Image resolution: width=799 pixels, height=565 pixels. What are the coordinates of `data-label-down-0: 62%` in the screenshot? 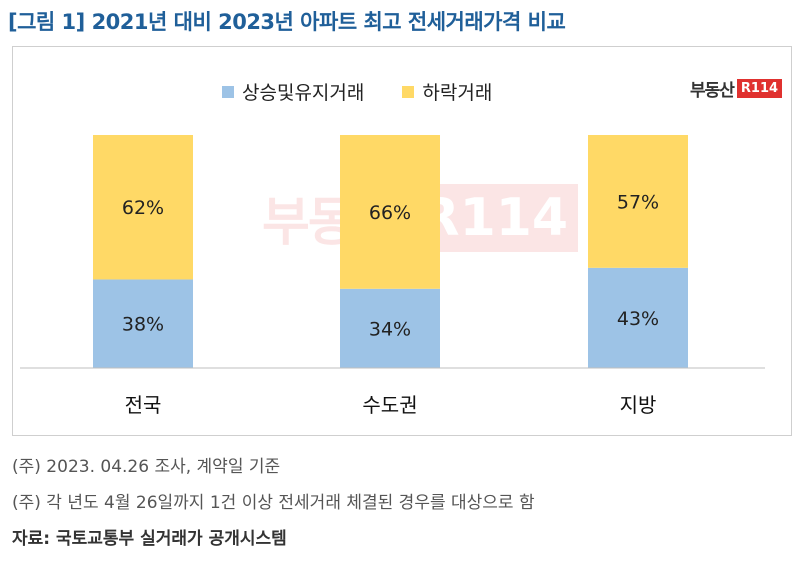 It's located at (143, 208).